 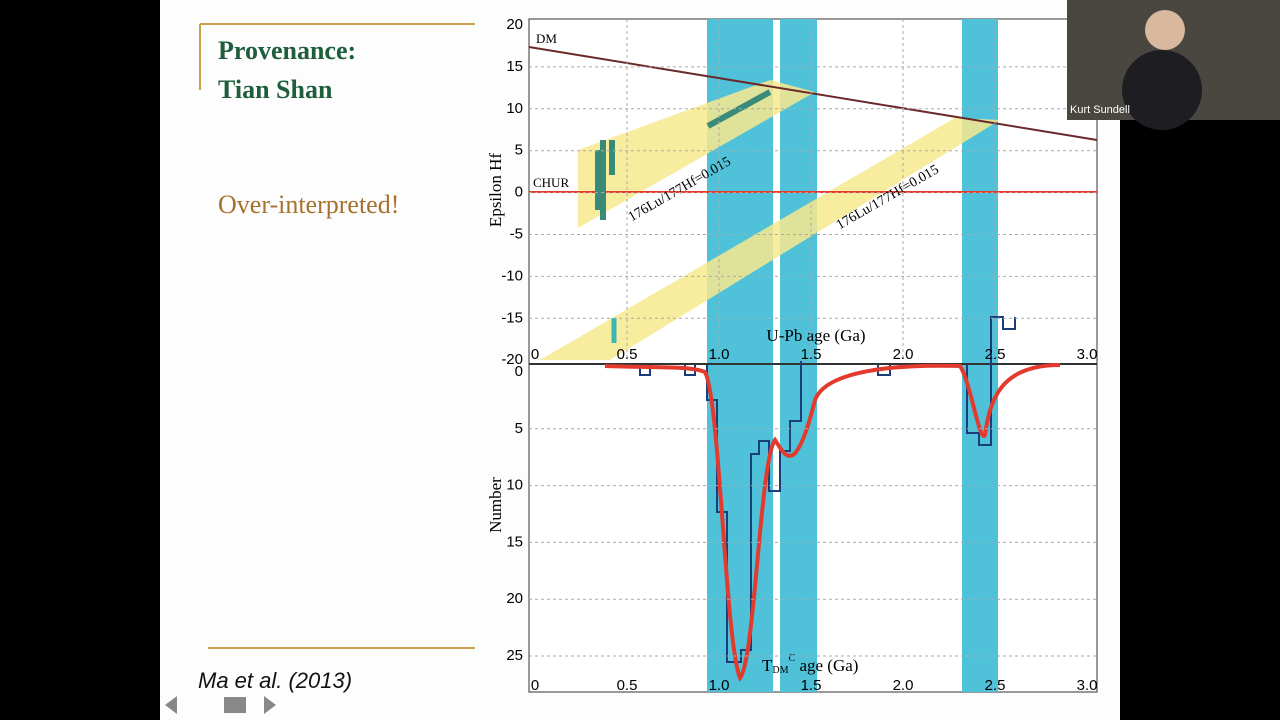 I want to click on label: CHUR, so click(x=551, y=182).